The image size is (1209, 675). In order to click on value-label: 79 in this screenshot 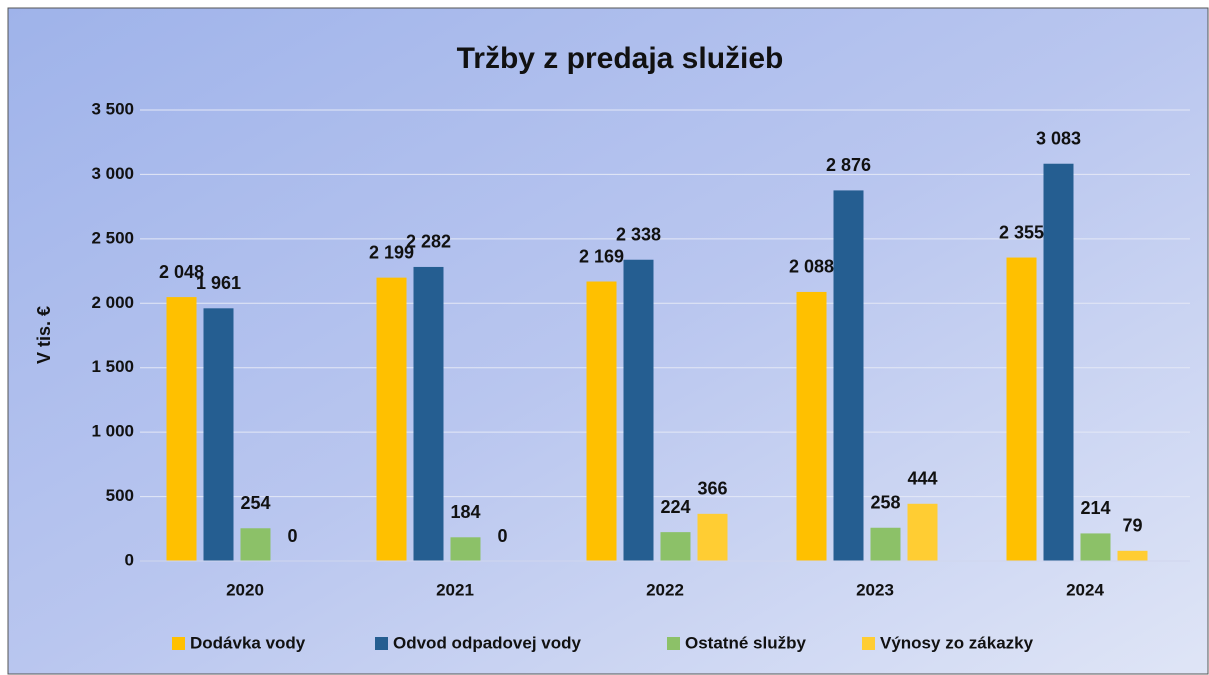, I will do `click(1132, 526)`.